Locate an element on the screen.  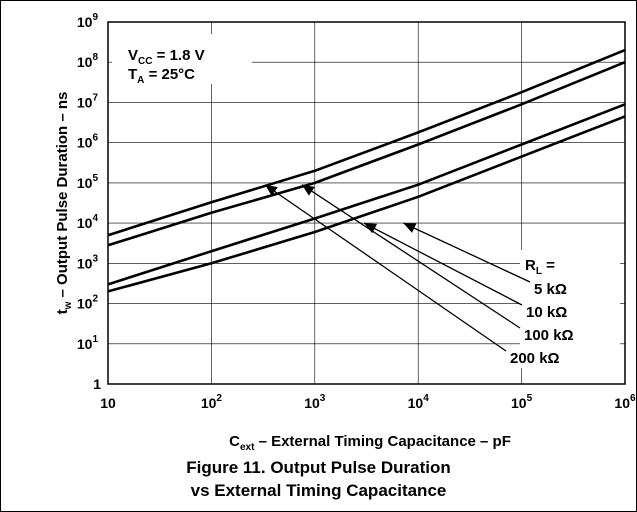
annotation-arrows is located at coordinates (397, 268).